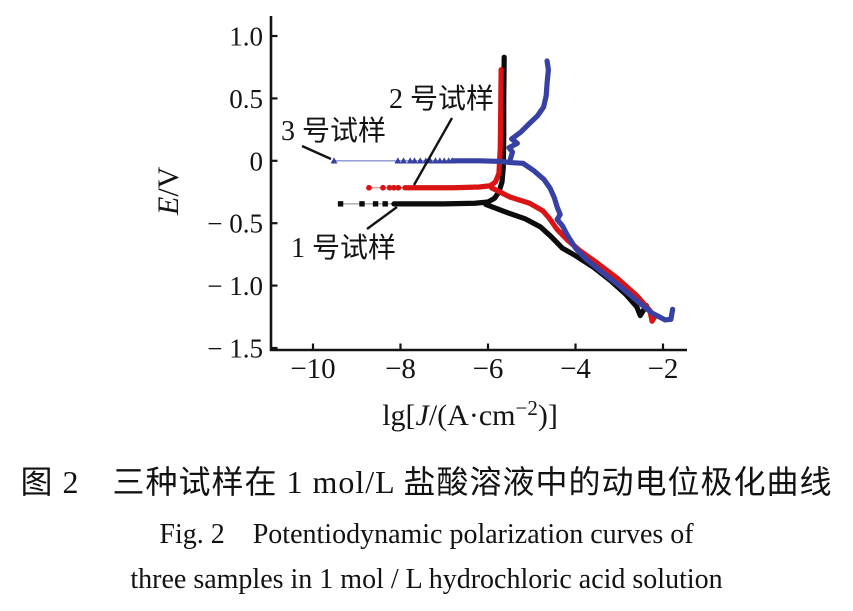 This screenshot has height=611, width=853. Describe the element at coordinates (548, 415) in the screenshot. I see `x-axis-title-suffix: )]` at that location.